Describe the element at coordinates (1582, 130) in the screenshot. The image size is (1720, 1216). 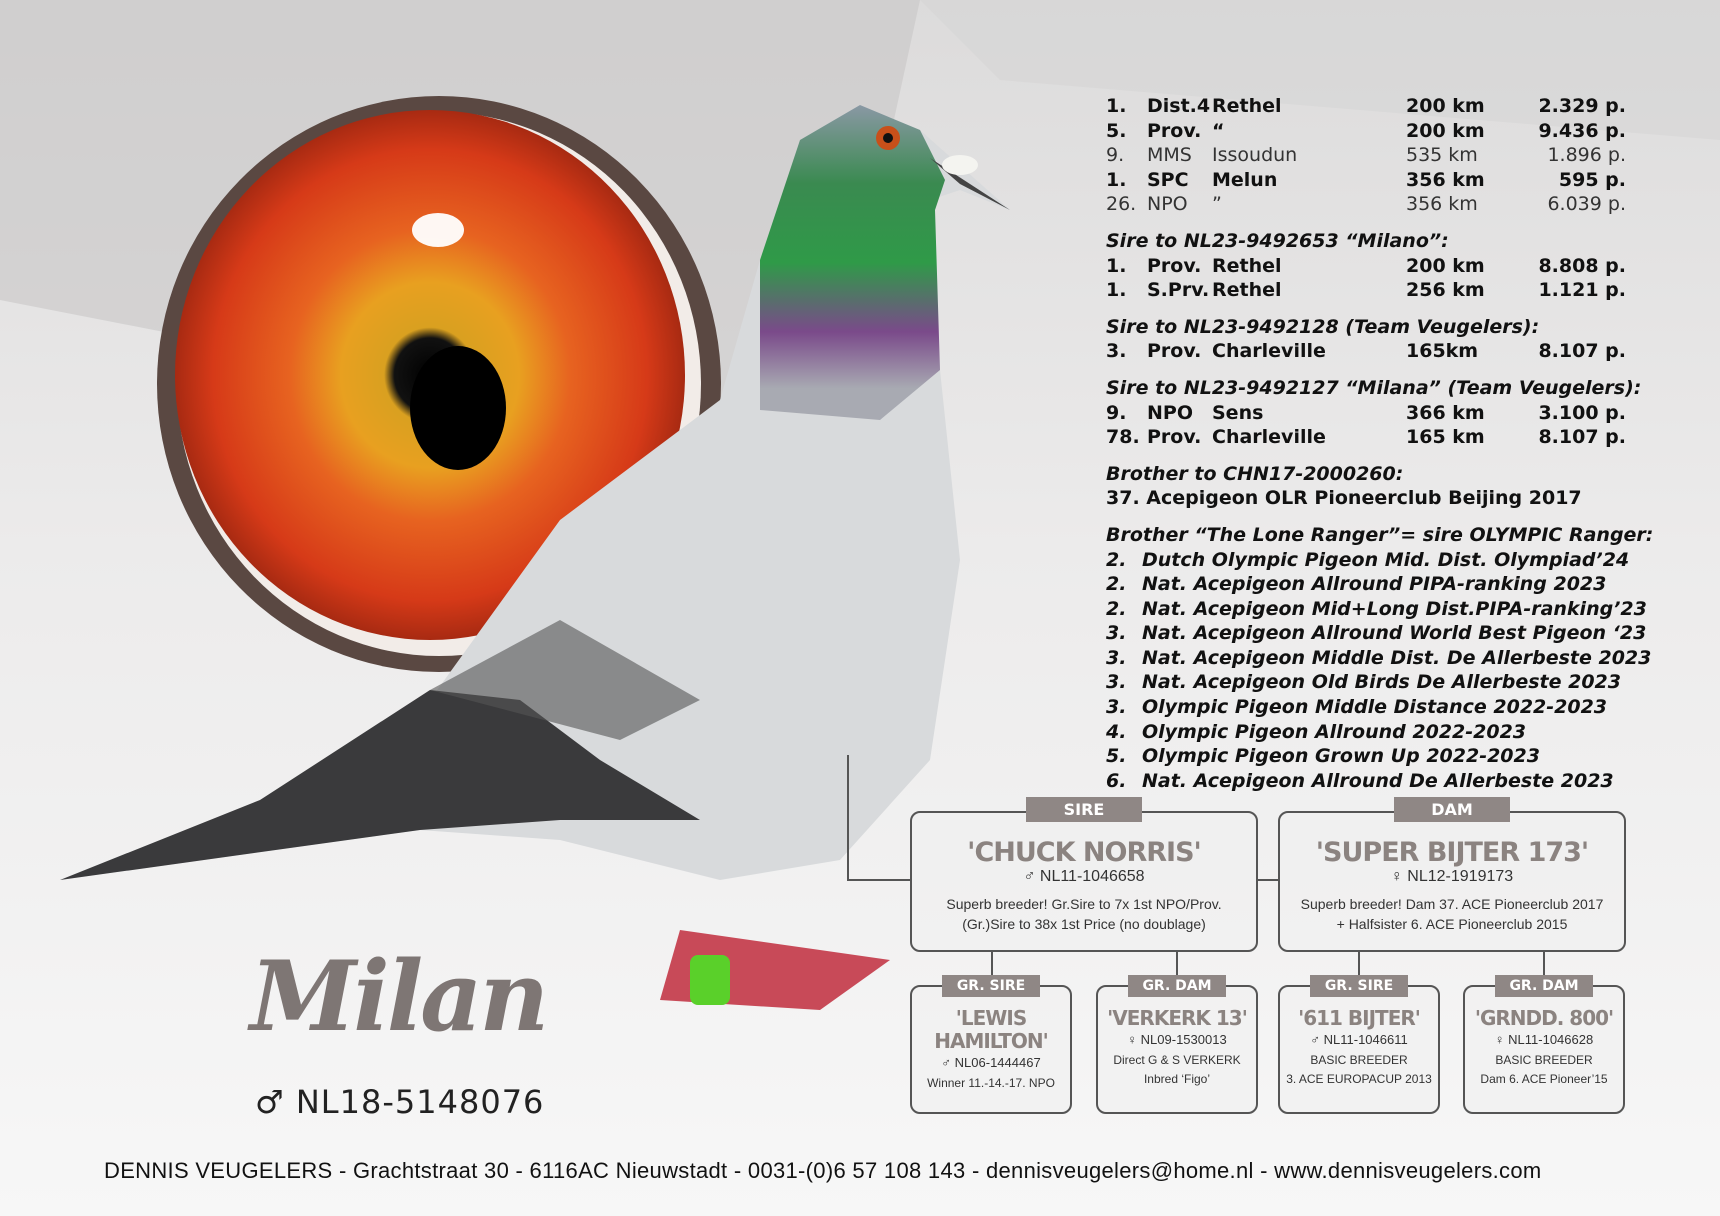
I see `result-points: 9.436 p.` at that location.